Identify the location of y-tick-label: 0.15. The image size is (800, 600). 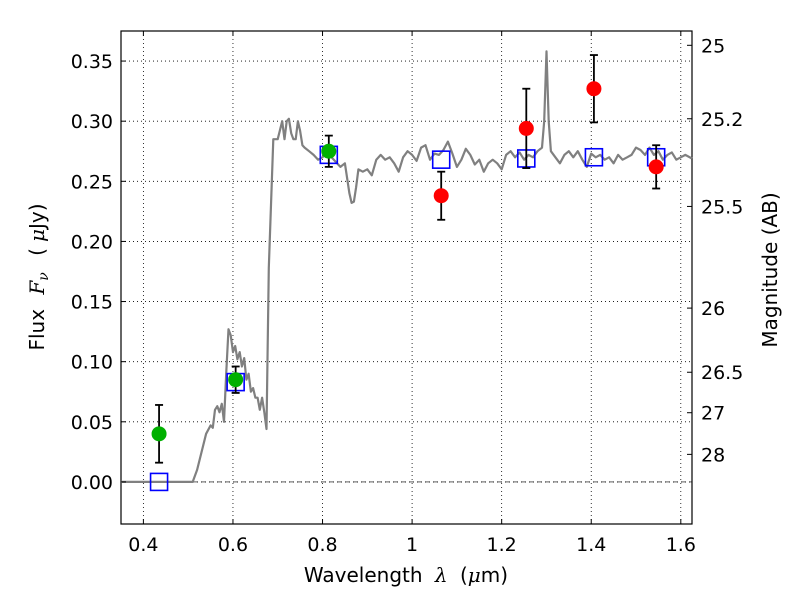
(92, 303).